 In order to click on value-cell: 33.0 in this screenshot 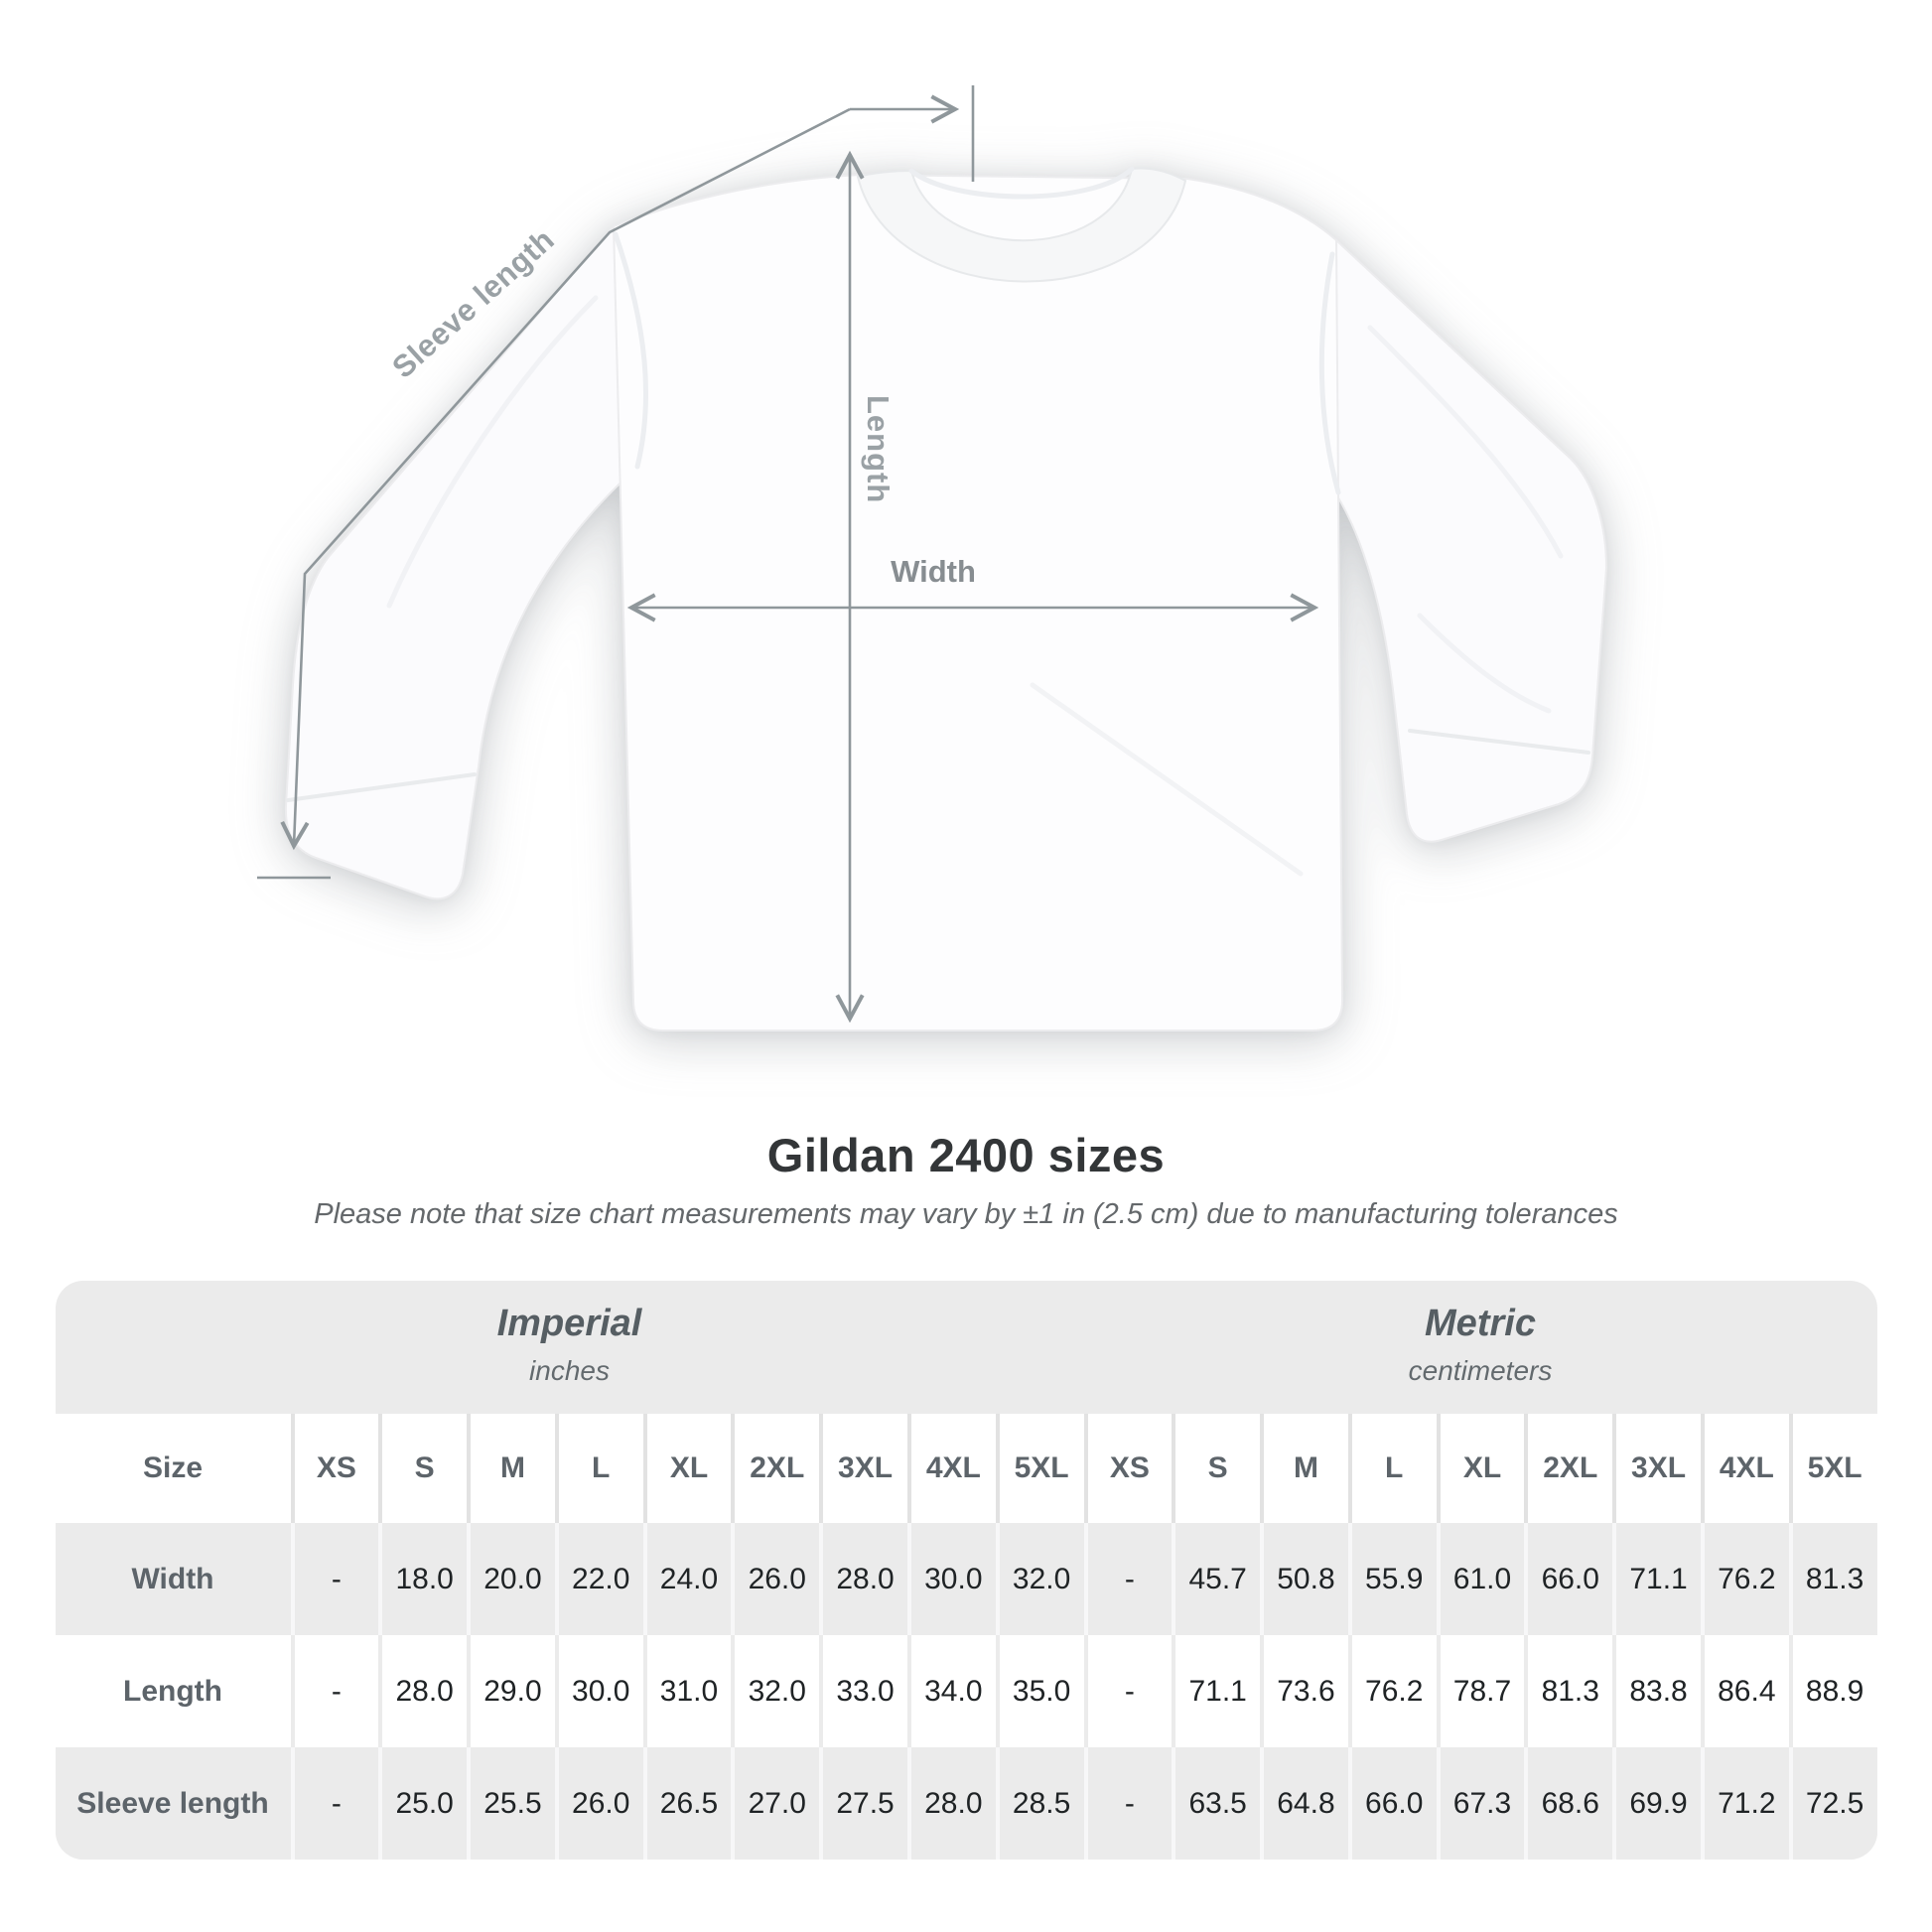, I will do `click(863, 1691)`.